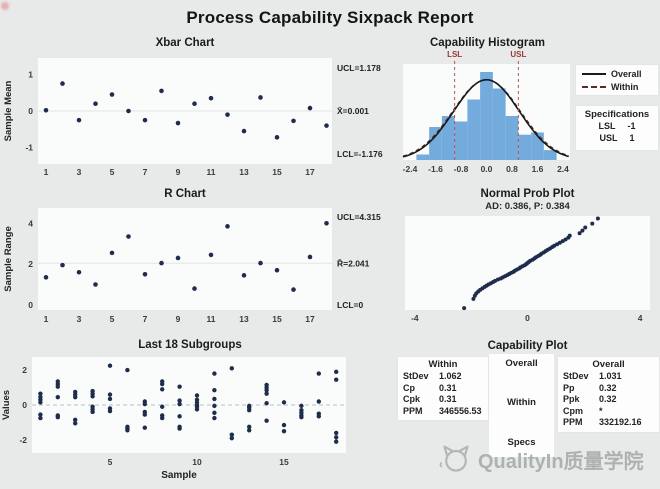 This screenshot has height=489, width=660. I want to click on specifications-title: Specifications, so click(617, 114).